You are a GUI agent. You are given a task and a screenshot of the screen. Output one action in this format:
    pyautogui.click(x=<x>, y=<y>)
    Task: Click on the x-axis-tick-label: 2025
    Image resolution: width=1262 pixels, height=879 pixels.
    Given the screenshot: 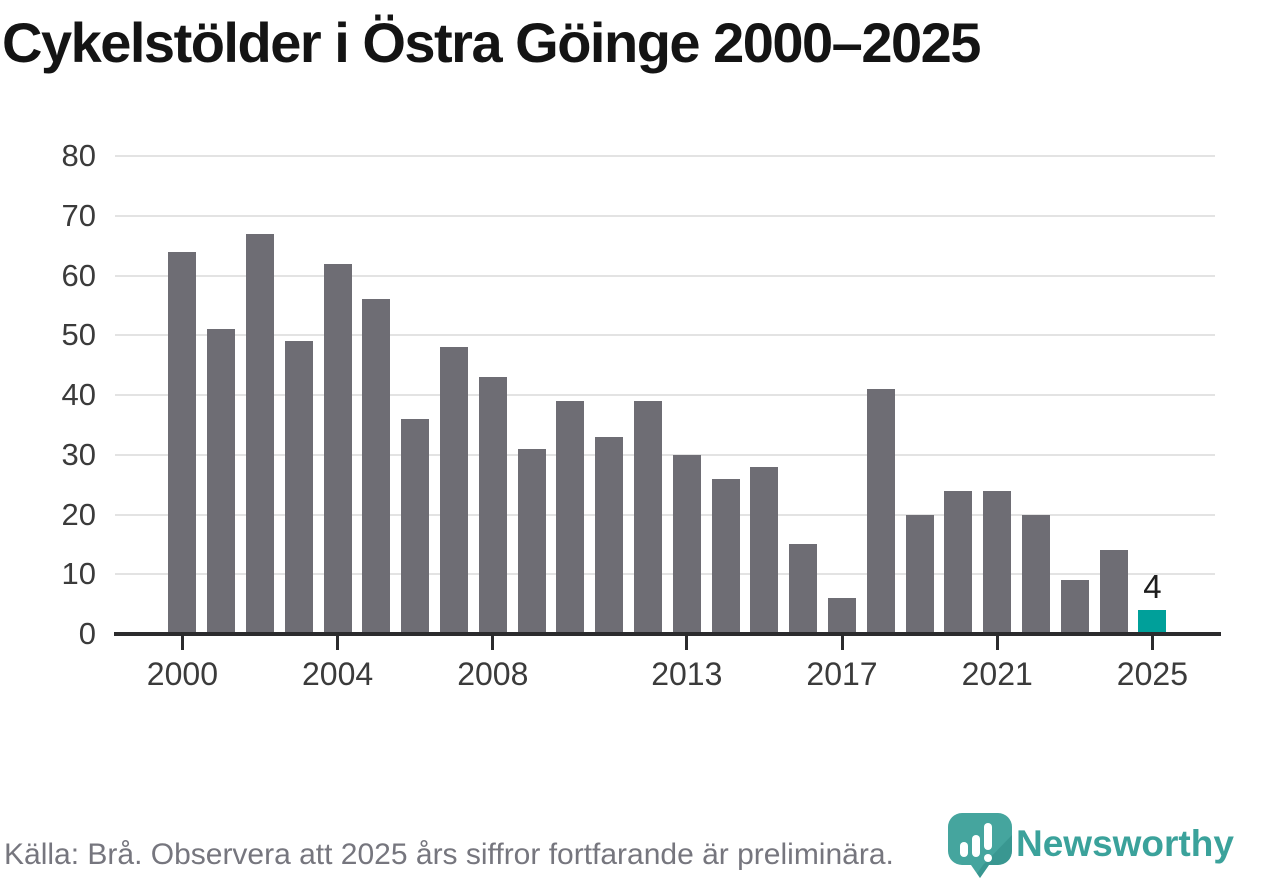 What is the action you would take?
    pyautogui.click(x=1152, y=674)
    